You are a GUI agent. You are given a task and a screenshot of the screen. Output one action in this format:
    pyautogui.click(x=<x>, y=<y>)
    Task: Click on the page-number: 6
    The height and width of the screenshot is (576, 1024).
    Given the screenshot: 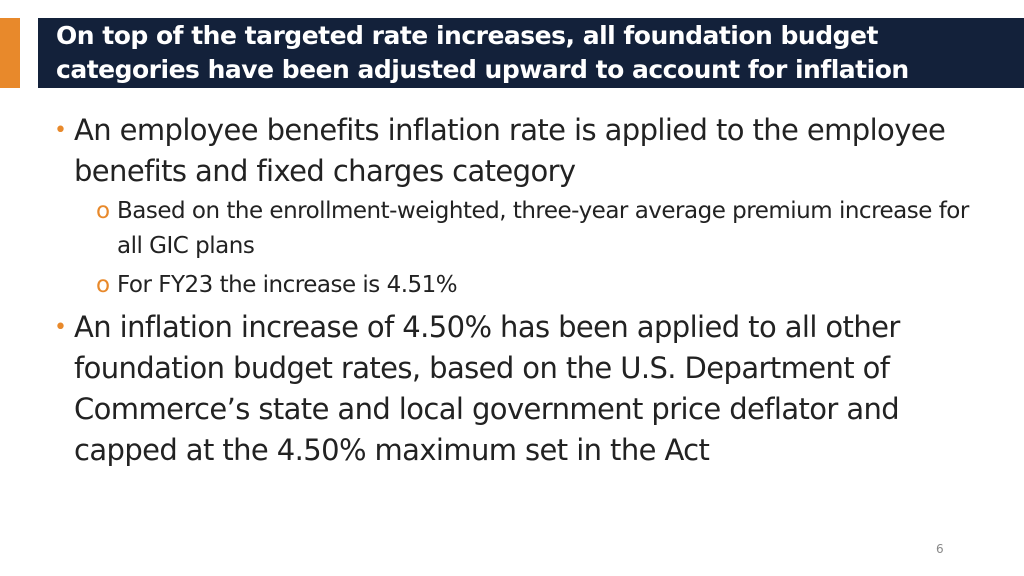 What is the action you would take?
    pyautogui.click(x=940, y=549)
    